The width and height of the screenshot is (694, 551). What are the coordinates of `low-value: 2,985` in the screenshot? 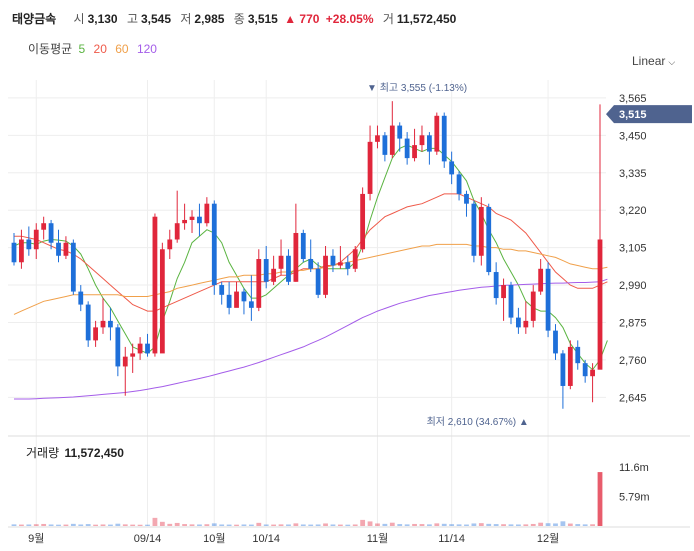 It's located at (209, 19).